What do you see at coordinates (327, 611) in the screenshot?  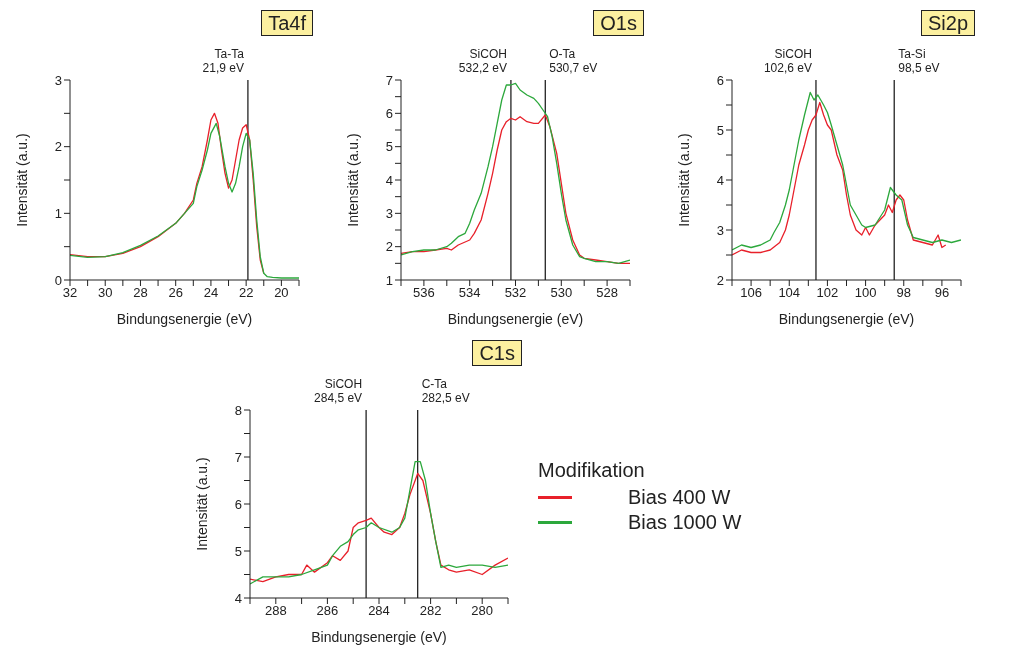 I see `x-tick-label: 286` at bounding box center [327, 611].